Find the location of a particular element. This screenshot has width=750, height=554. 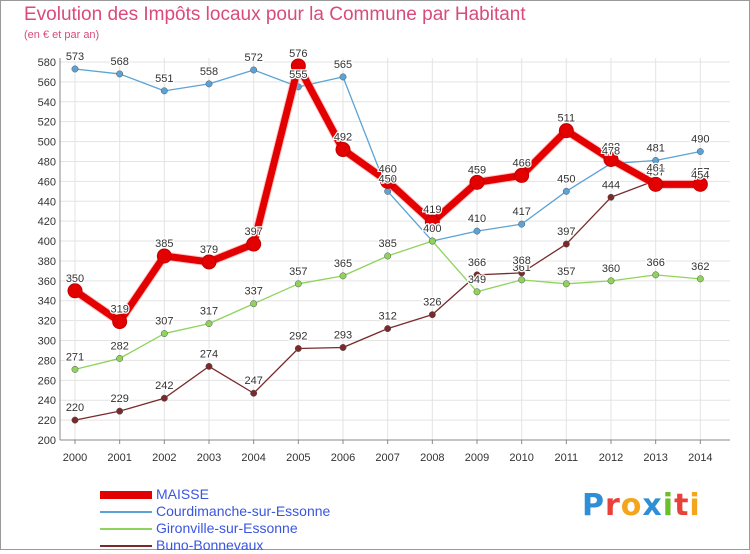

data-label: 481 is located at coordinates (655, 148).